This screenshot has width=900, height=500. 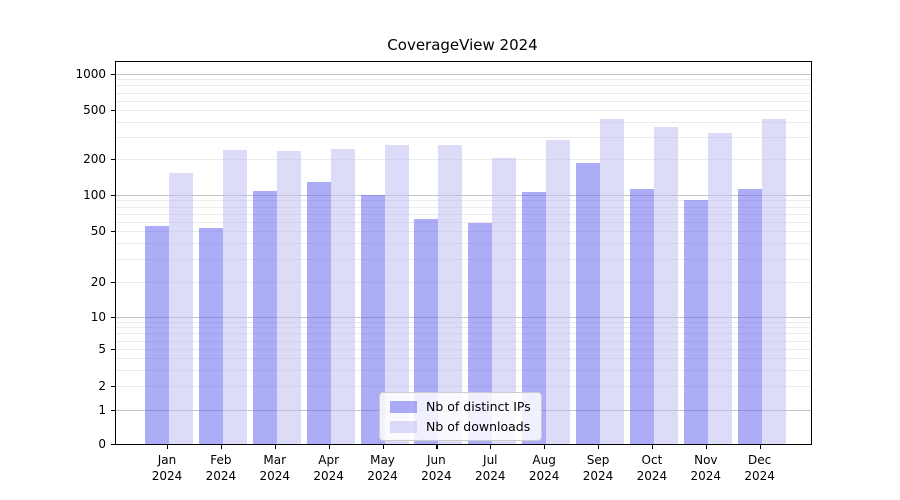 I want to click on x-tick-label: Nov 2024, so click(x=706, y=468).